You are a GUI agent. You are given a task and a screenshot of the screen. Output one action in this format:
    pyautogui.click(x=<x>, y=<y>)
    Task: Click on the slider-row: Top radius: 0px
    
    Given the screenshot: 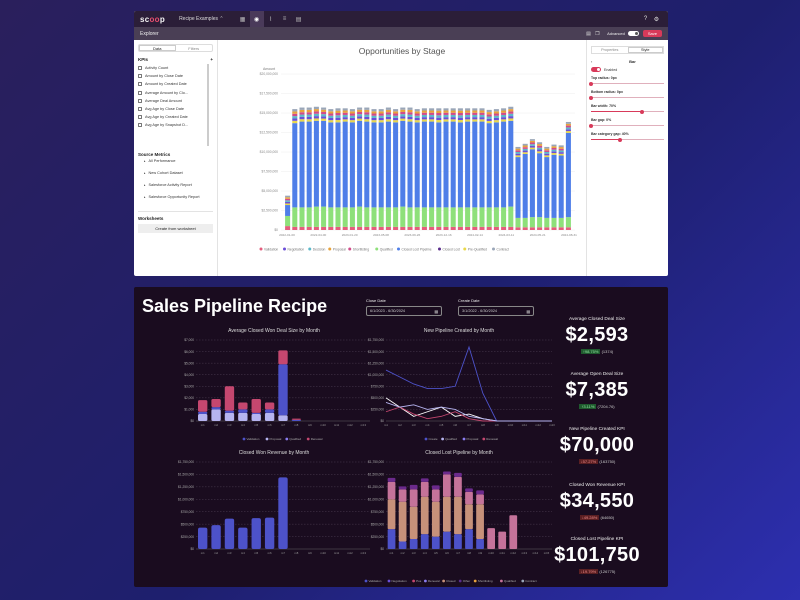 What is the action you would take?
    pyautogui.click(x=626, y=81)
    